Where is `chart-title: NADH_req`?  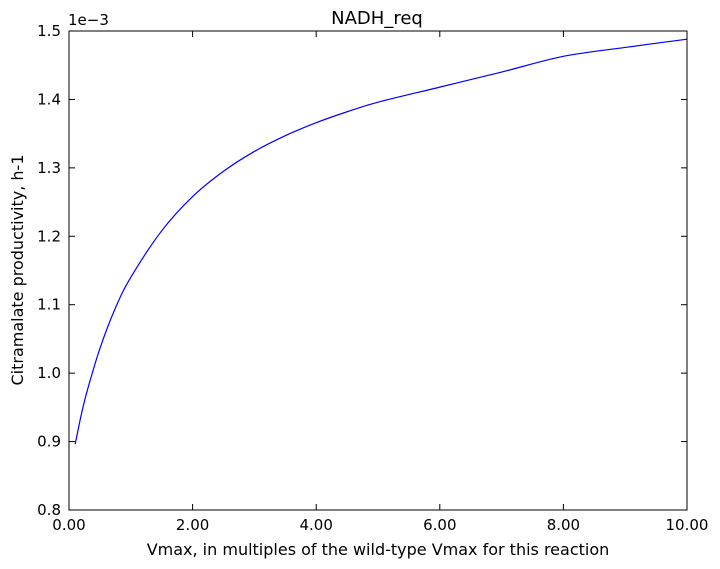 chart-title: NADH_req is located at coordinates (377, 18).